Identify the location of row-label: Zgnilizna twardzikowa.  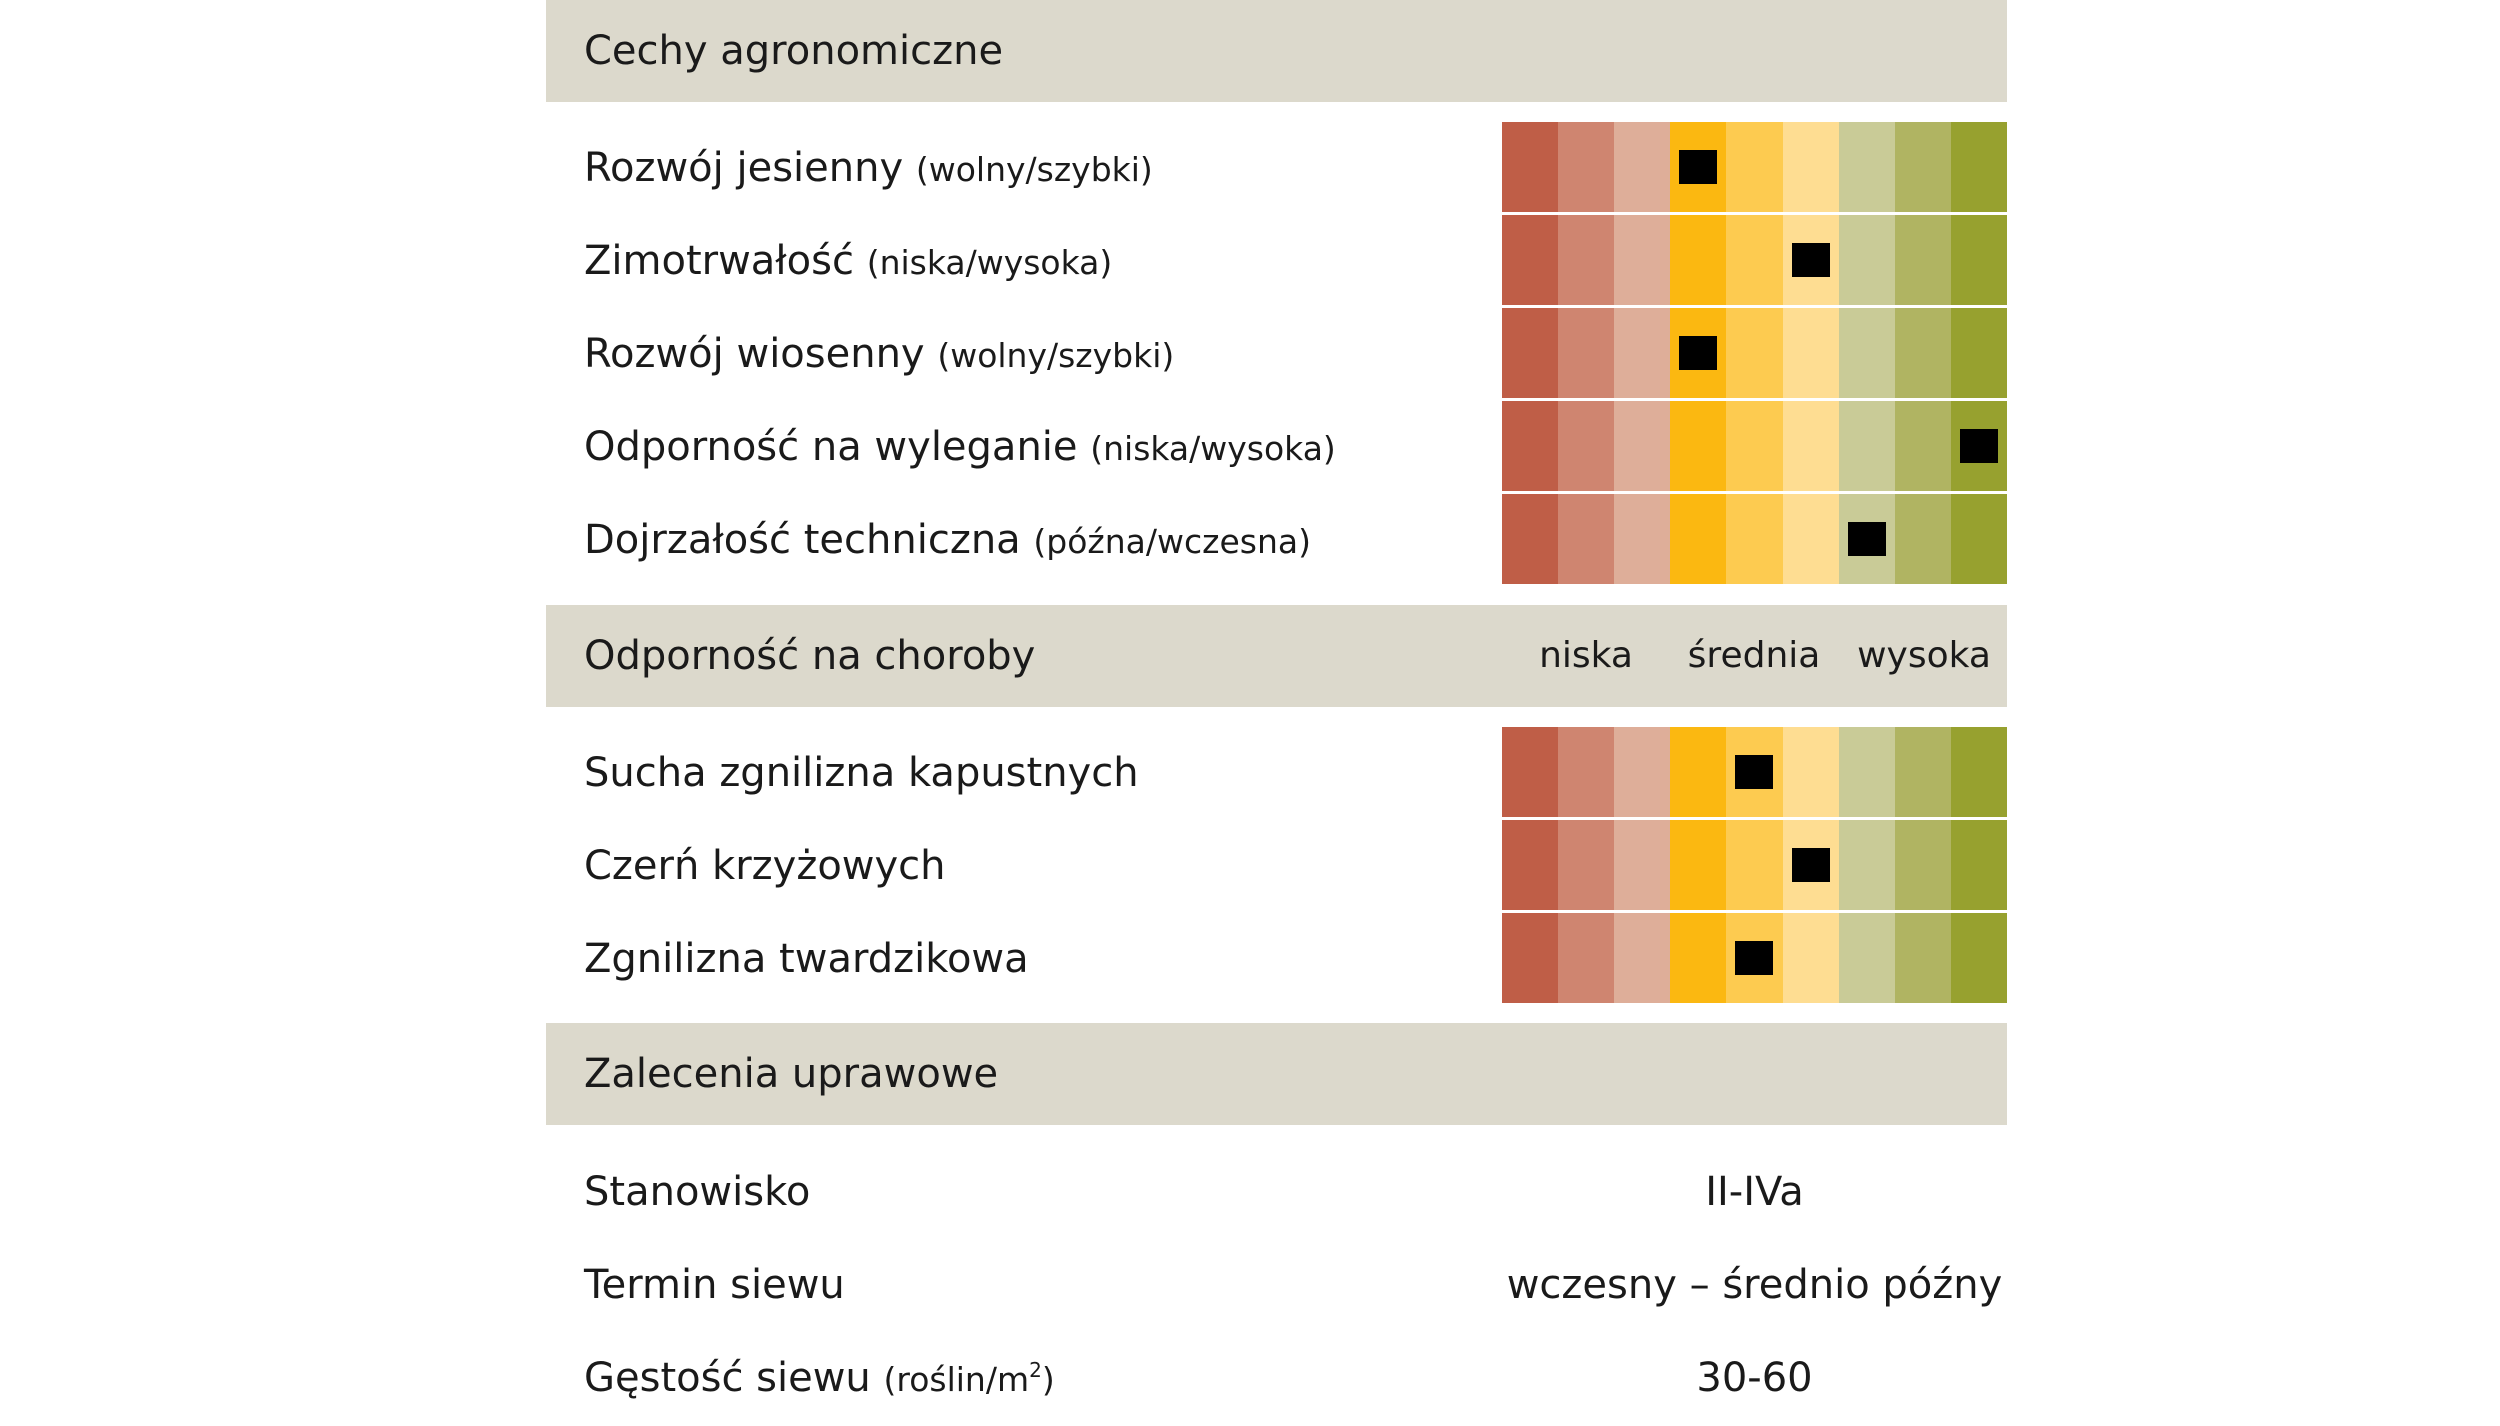
(806, 959).